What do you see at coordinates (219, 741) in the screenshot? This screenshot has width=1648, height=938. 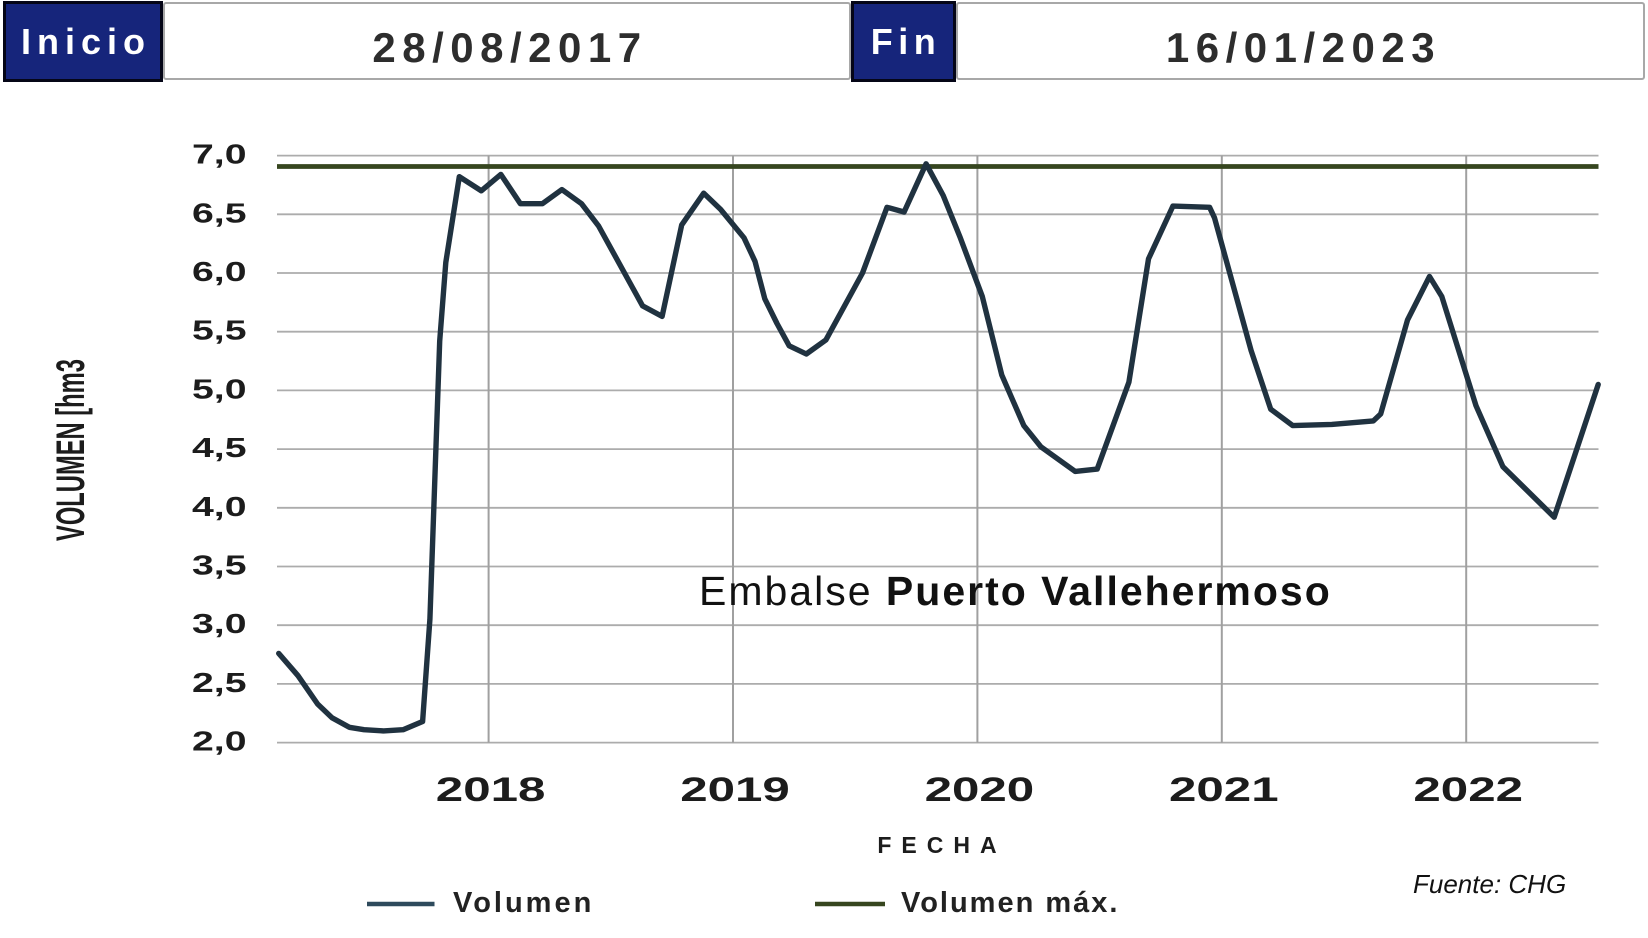 I see `svg-text: 2,0` at bounding box center [219, 741].